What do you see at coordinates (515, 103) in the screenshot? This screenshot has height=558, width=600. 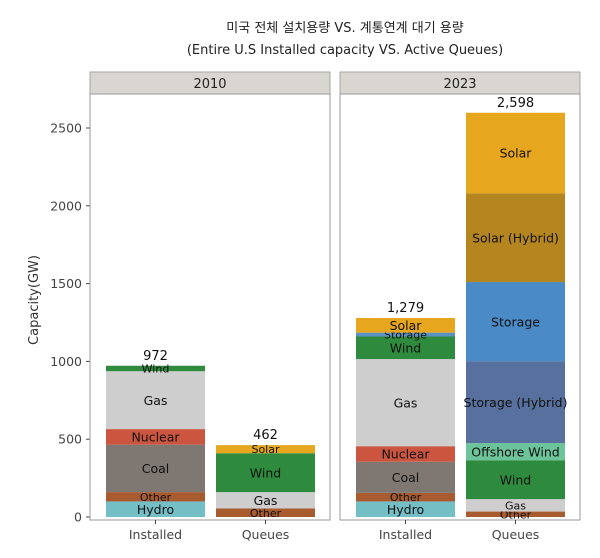 I see `bar-total-label: 2,598` at bounding box center [515, 103].